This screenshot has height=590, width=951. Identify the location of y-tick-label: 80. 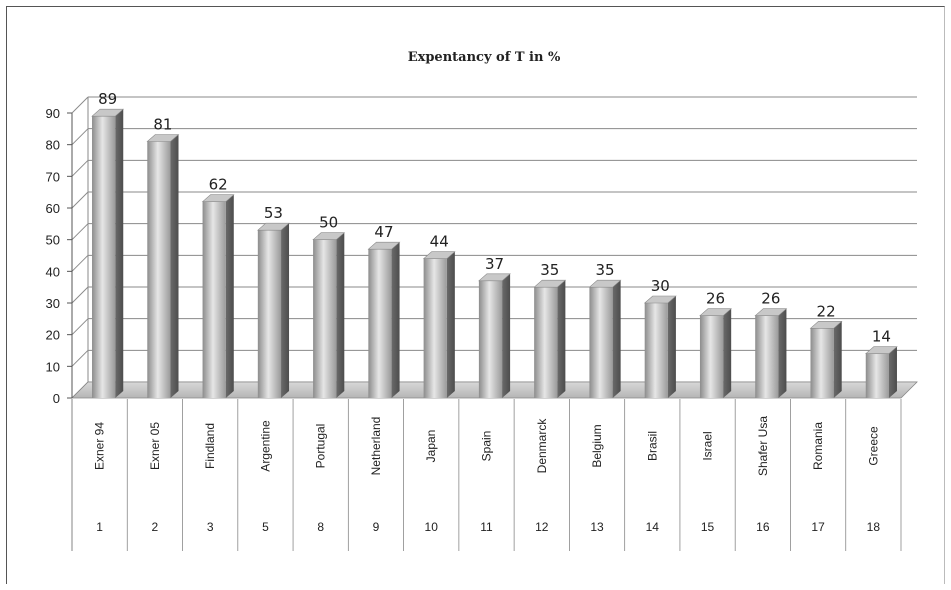
(53, 145).